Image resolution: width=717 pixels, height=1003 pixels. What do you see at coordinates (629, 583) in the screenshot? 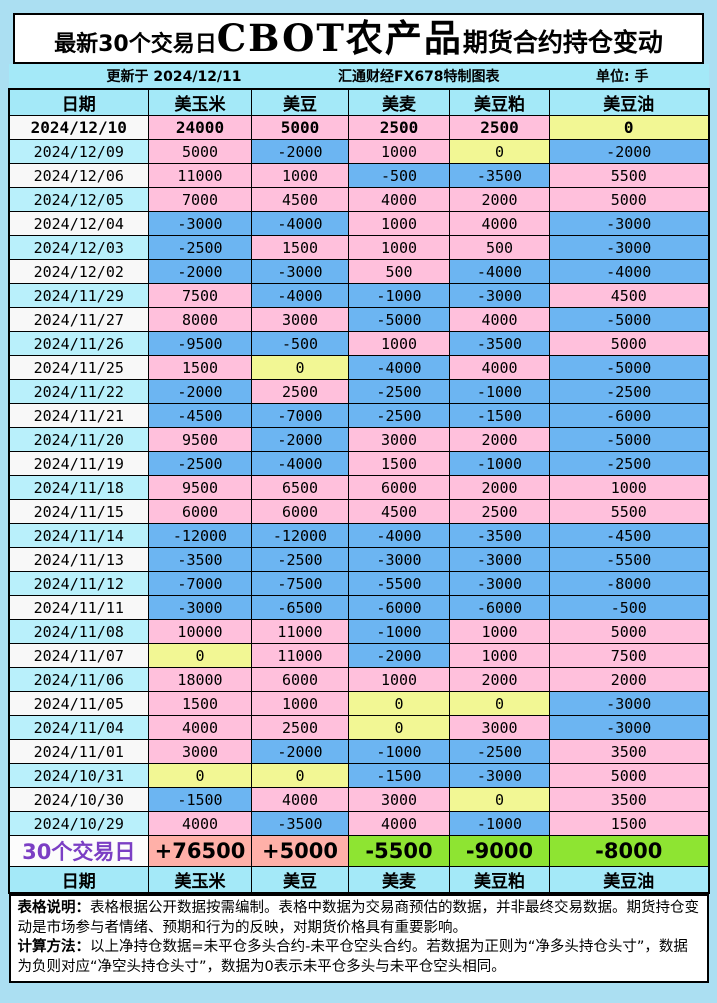
I see `value-cell: -8000` at bounding box center [629, 583].